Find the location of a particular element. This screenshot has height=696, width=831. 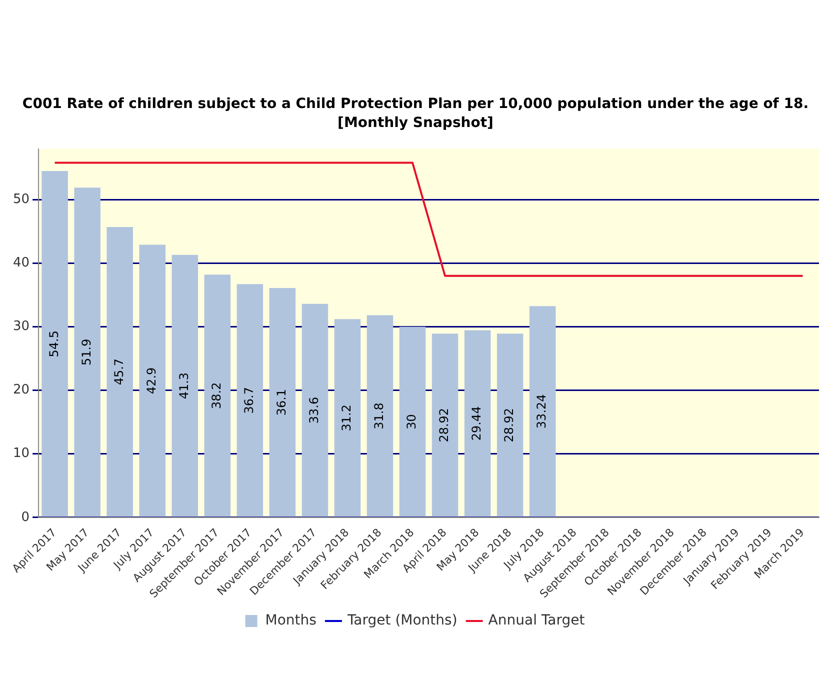

y-tick-label: 40 is located at coordinates (21, 263).